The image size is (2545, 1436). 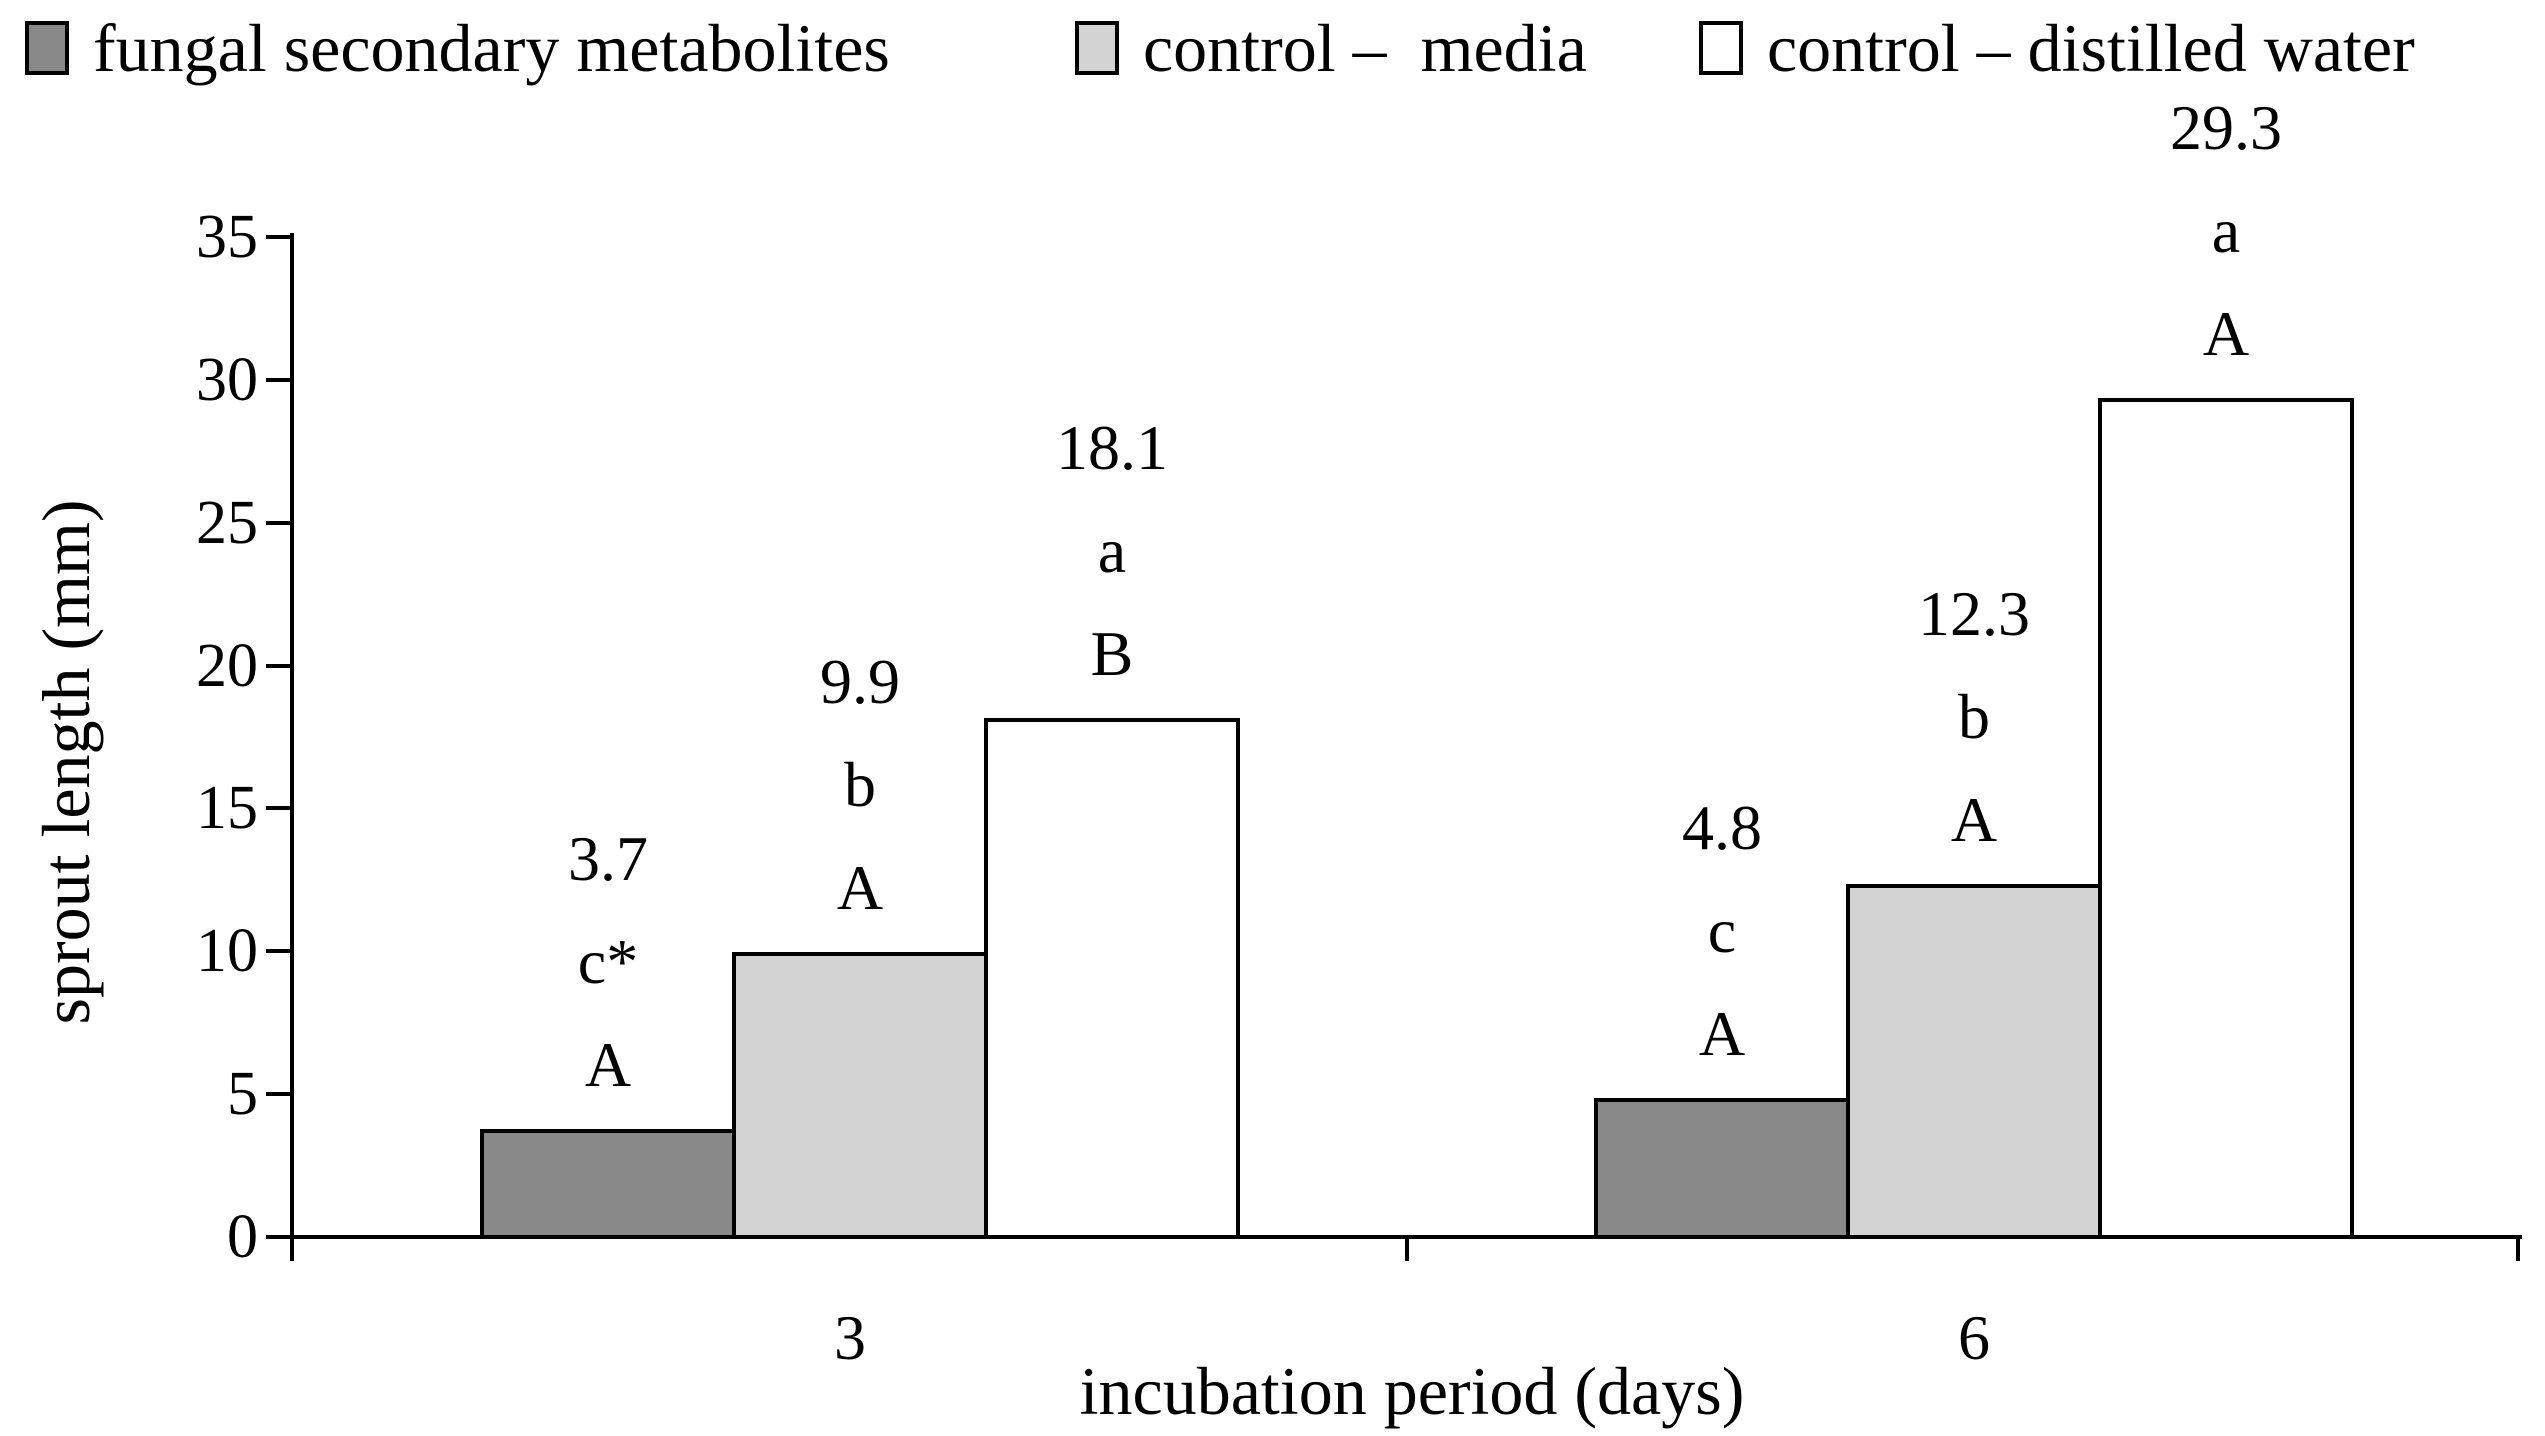 What do you see at coordinates (850, 1337) in the screenshot?
I see `x-category-label: 3` at bounding box center [850, 1337].